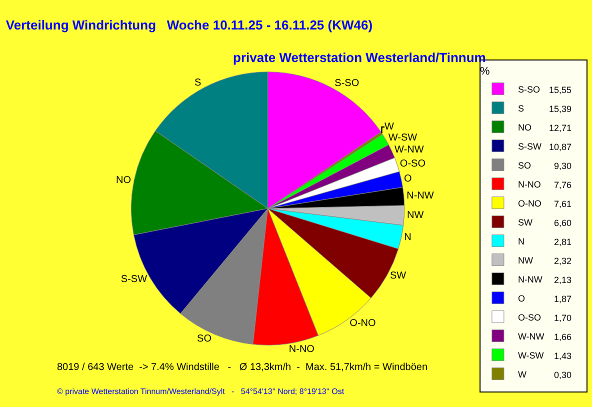  What do you see at coordinates (563, 242) in the screenshot?
I see `data-label: 2,81` at bounding box center [563, 242].